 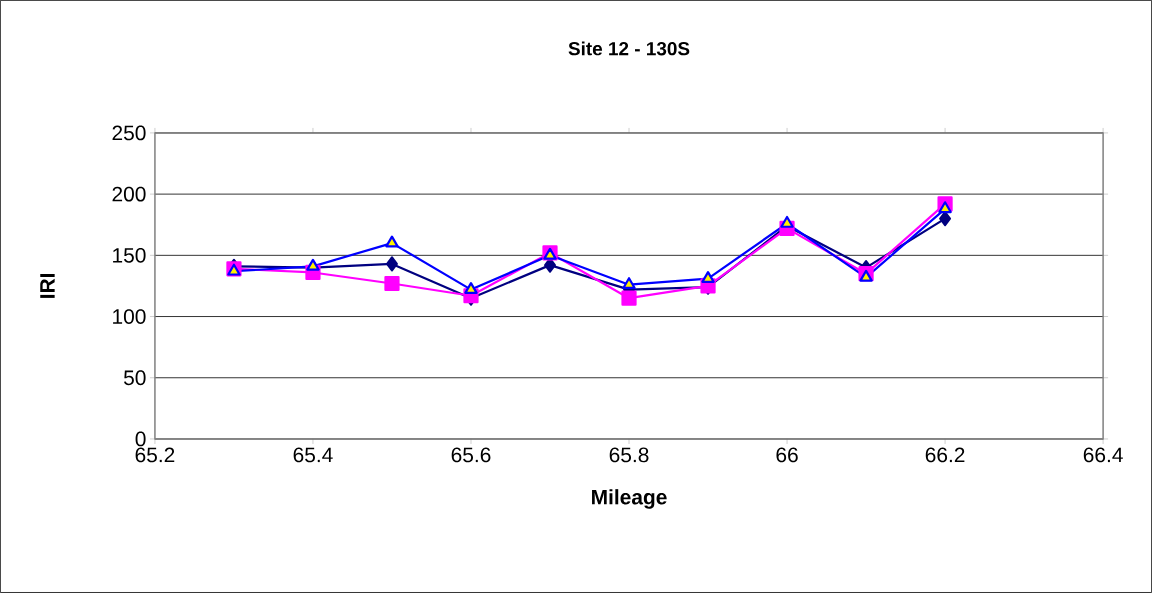 I want to click on x-tick-label: 65.4, so click(x=313, y=455).